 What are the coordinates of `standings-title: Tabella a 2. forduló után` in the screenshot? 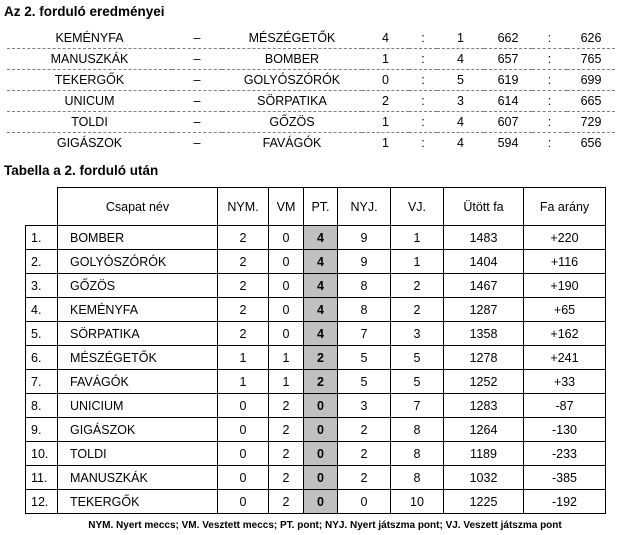 It's located at (81, 170).